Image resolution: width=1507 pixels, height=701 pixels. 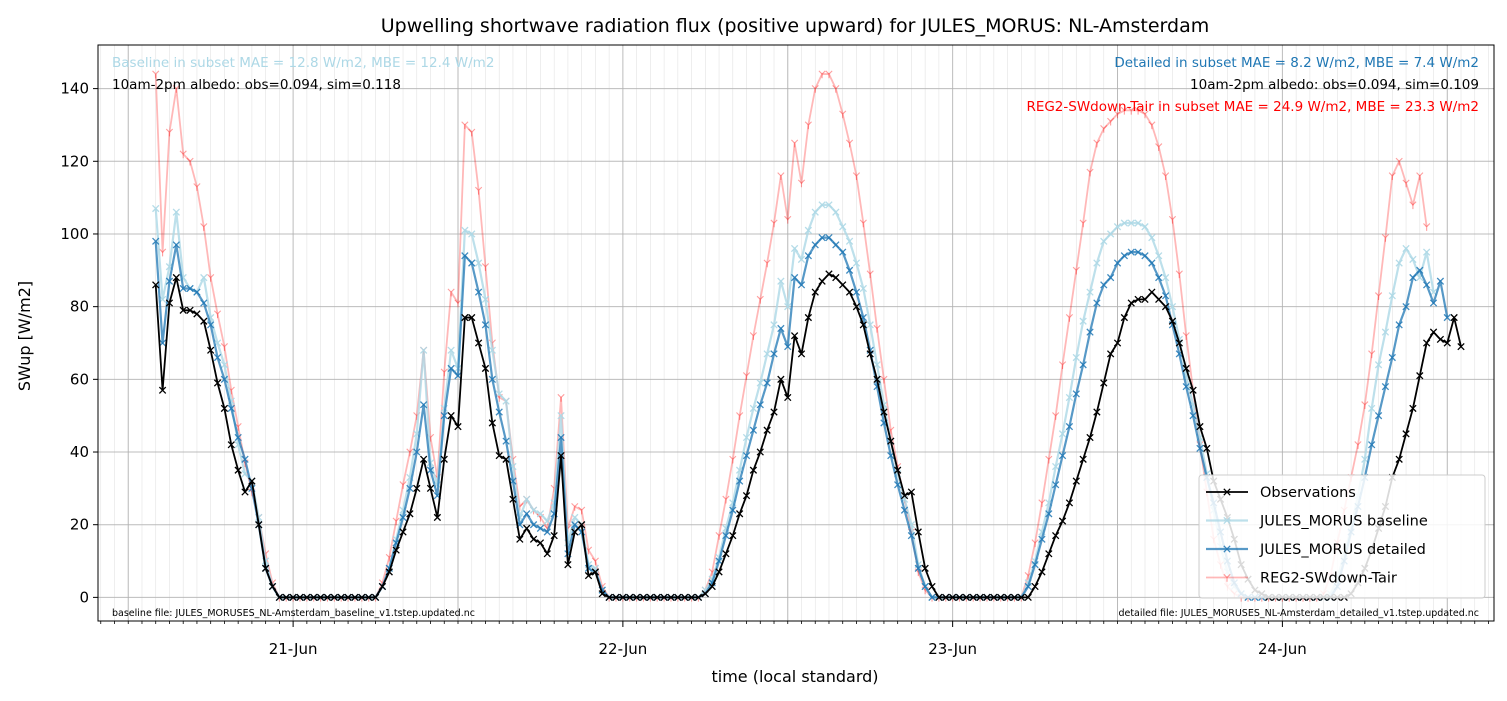 What do you see at coordinates (1328, 579) in the screenshot?
I see `legend-label: REG2-SWdown-Tair` at bounding box center [1328, 579].